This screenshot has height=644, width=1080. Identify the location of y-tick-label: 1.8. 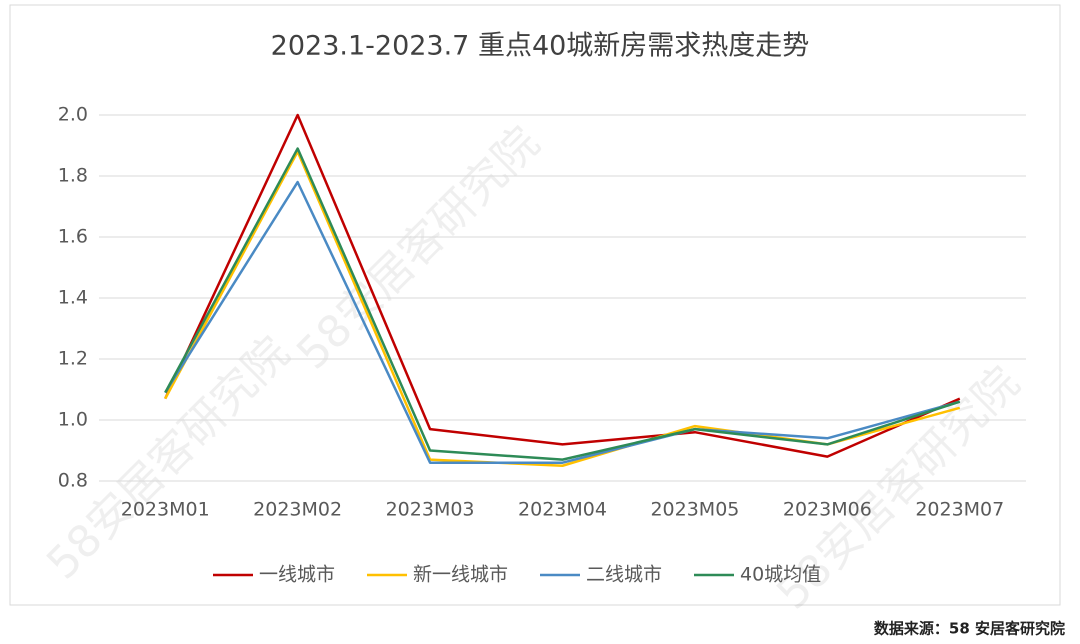
(73, 176).